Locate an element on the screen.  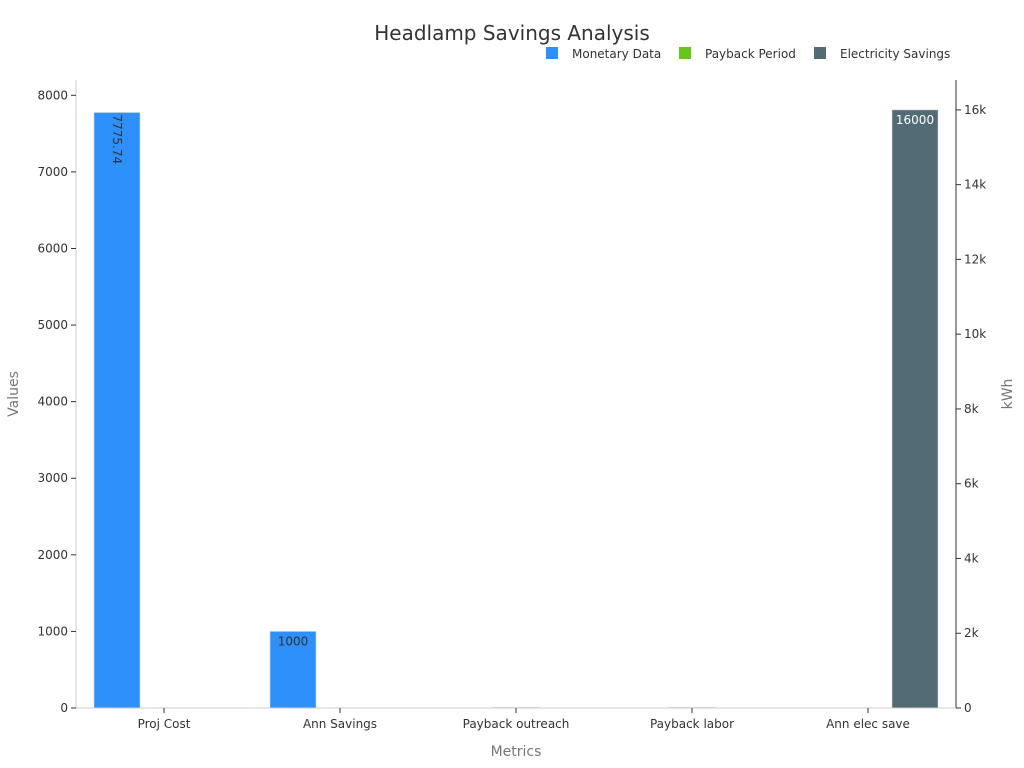
y-tick-label: 8000 is located at coordinates (52, 95).